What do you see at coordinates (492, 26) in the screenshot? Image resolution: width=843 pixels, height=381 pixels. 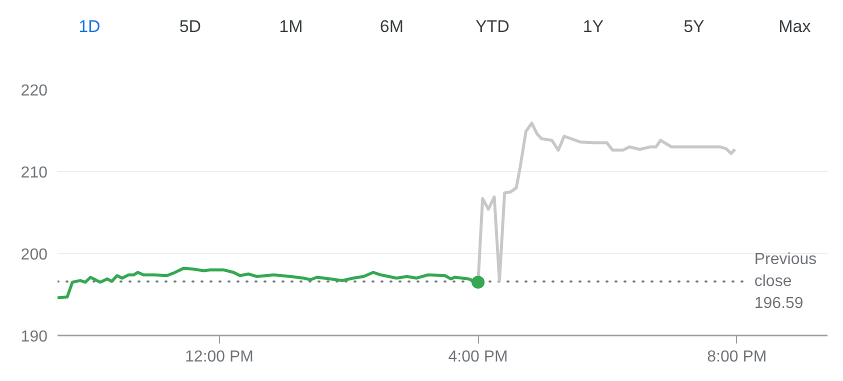 I see `text: YTD` at bounding box center [492, 26].